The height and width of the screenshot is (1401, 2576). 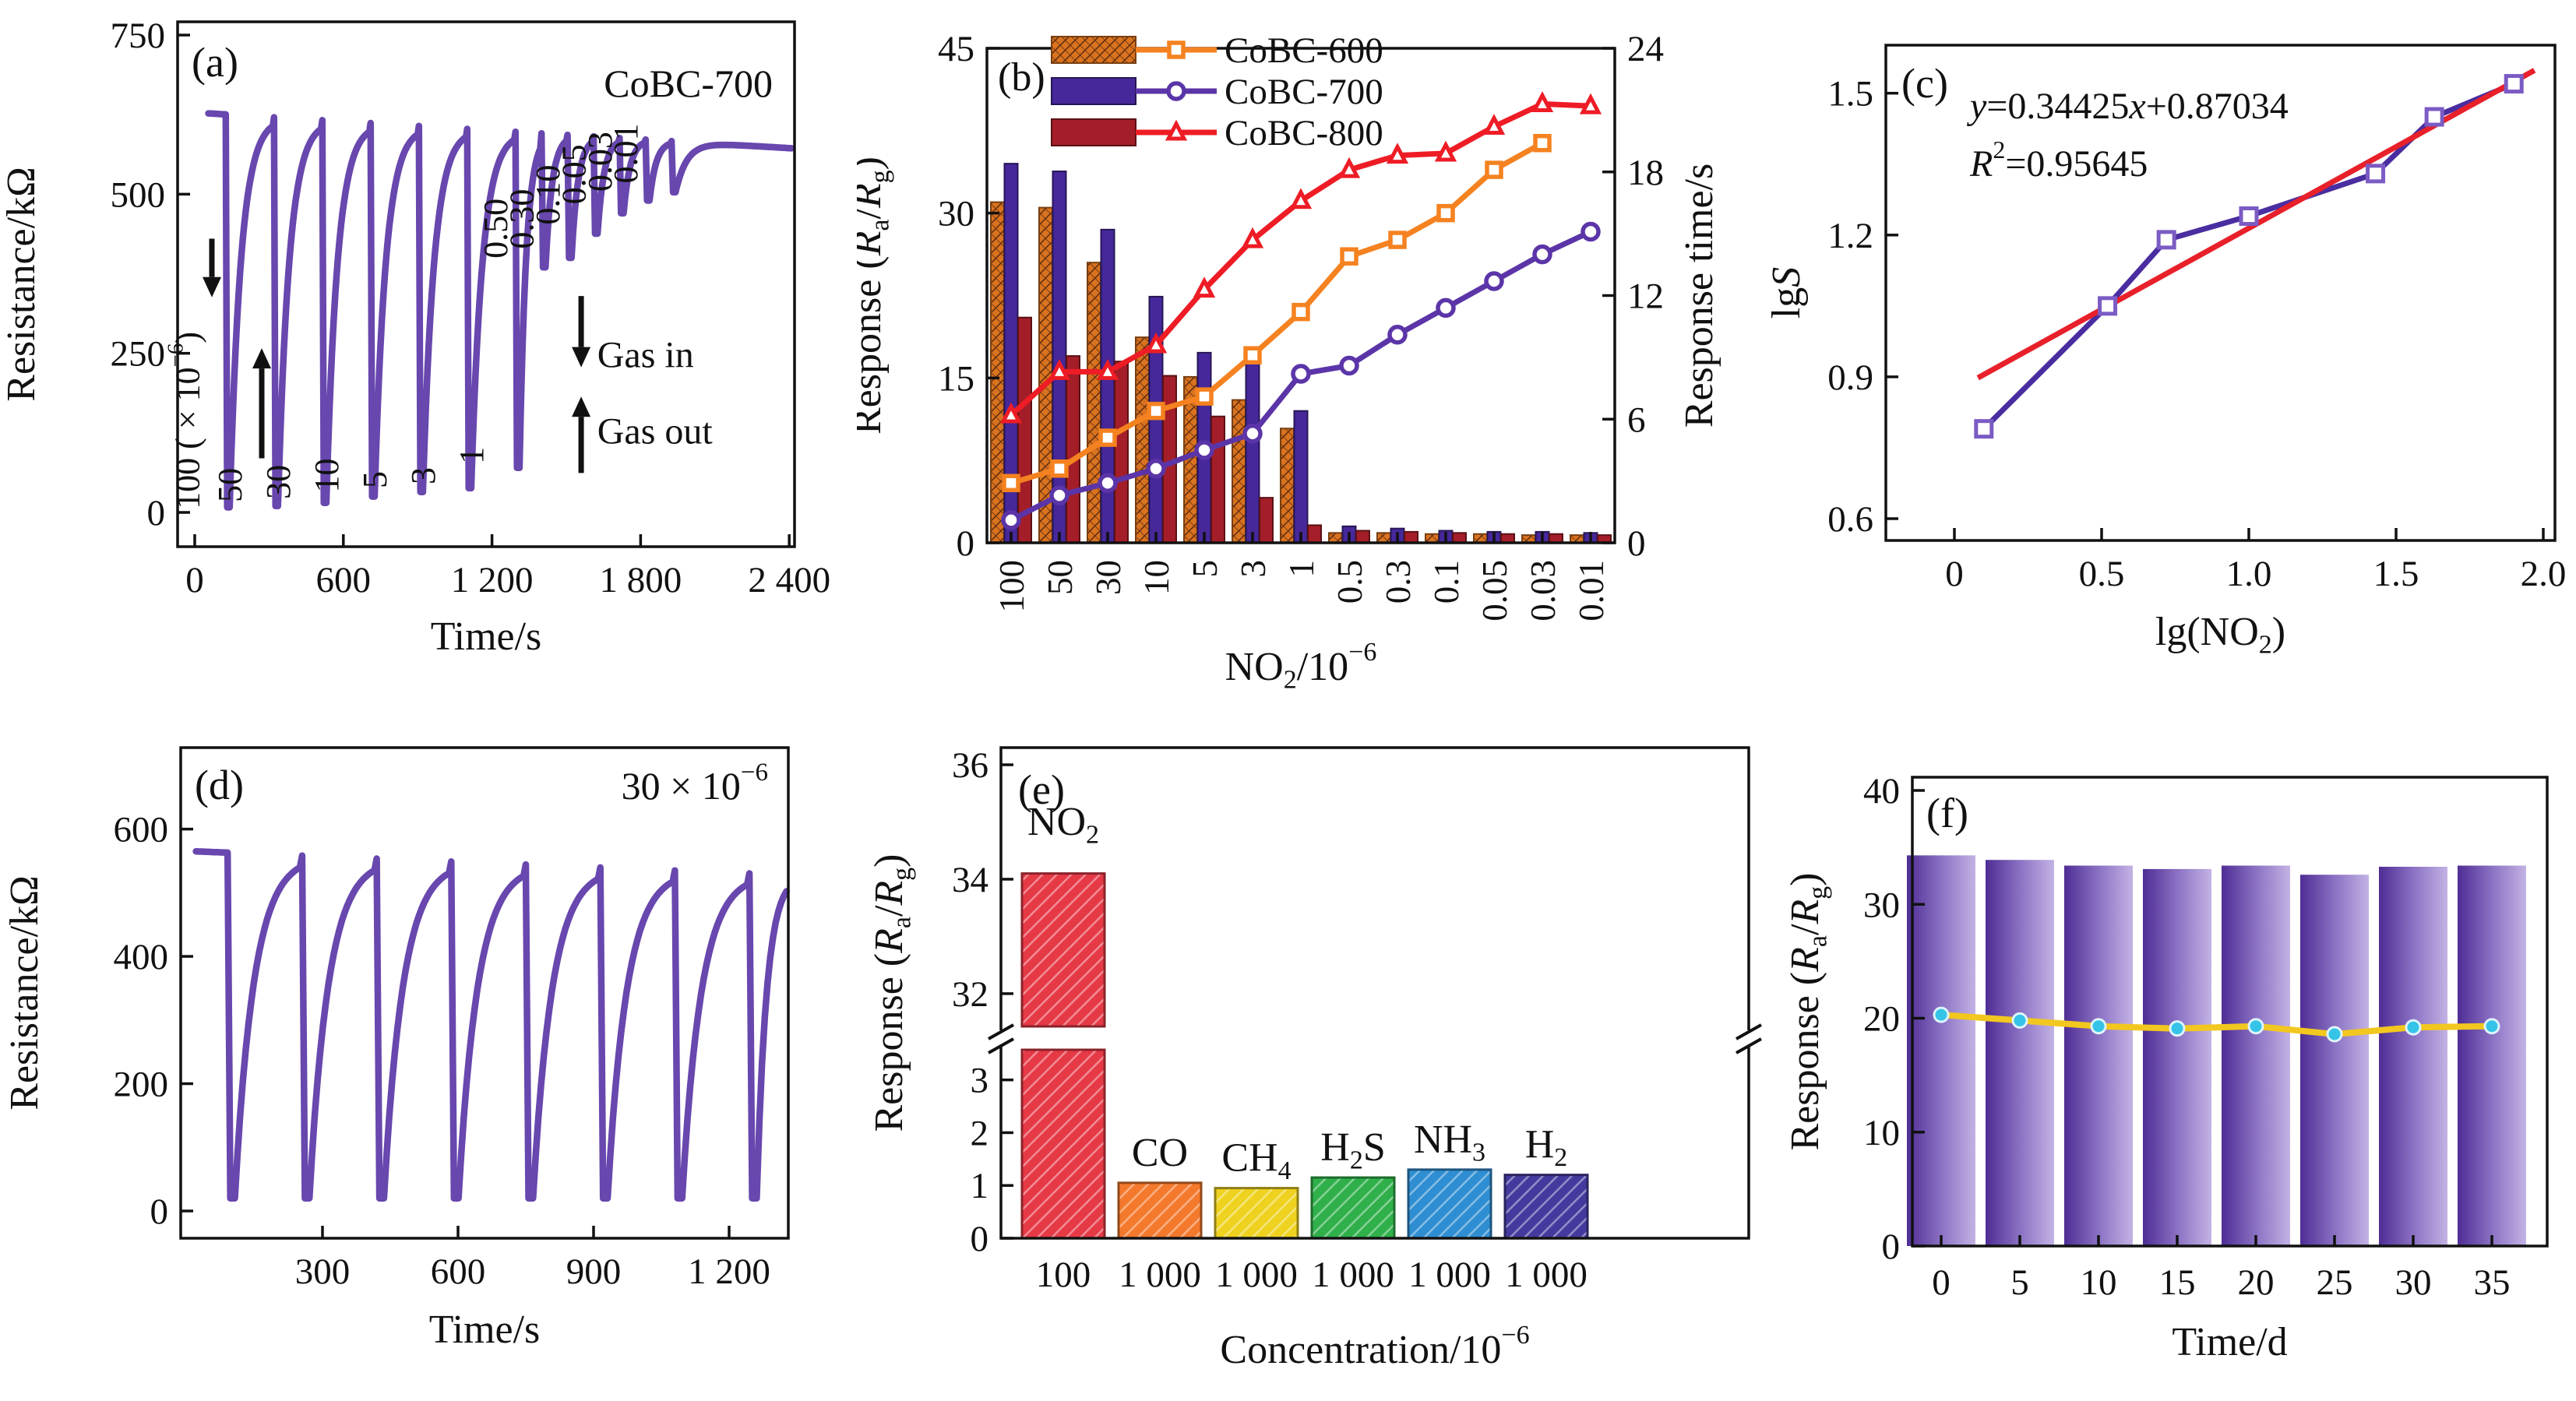 I want to click on right-tick-label: 18, so click(x=1645, y=173).